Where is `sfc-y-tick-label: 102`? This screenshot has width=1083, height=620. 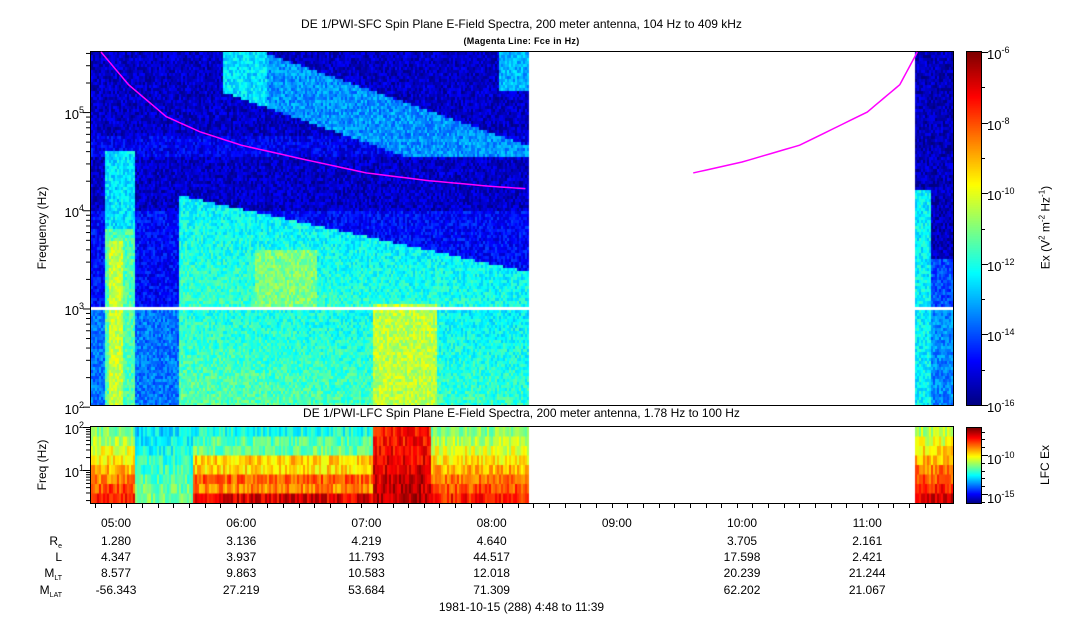
sfc-y-tick-label: 102 is located at coordinates (64, 407).